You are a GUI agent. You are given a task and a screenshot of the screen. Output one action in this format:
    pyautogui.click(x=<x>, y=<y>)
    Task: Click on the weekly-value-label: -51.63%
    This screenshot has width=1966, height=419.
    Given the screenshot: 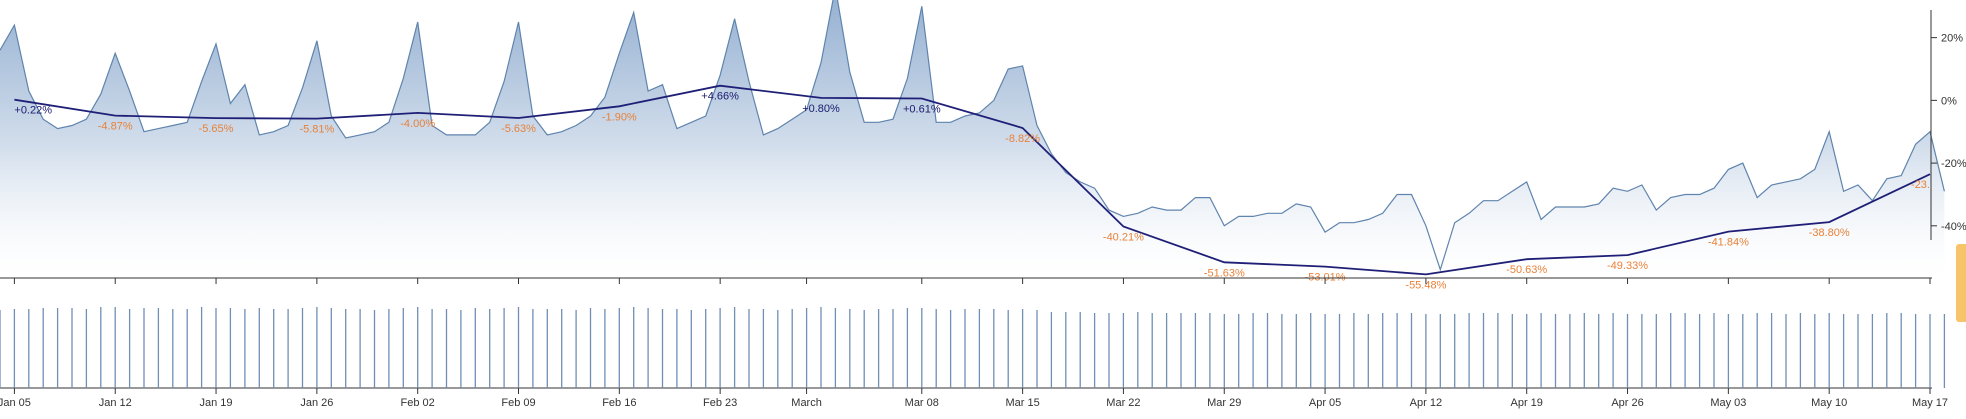 What is the action you would take?
    pyautogui.click(x=1224, y=273)
    